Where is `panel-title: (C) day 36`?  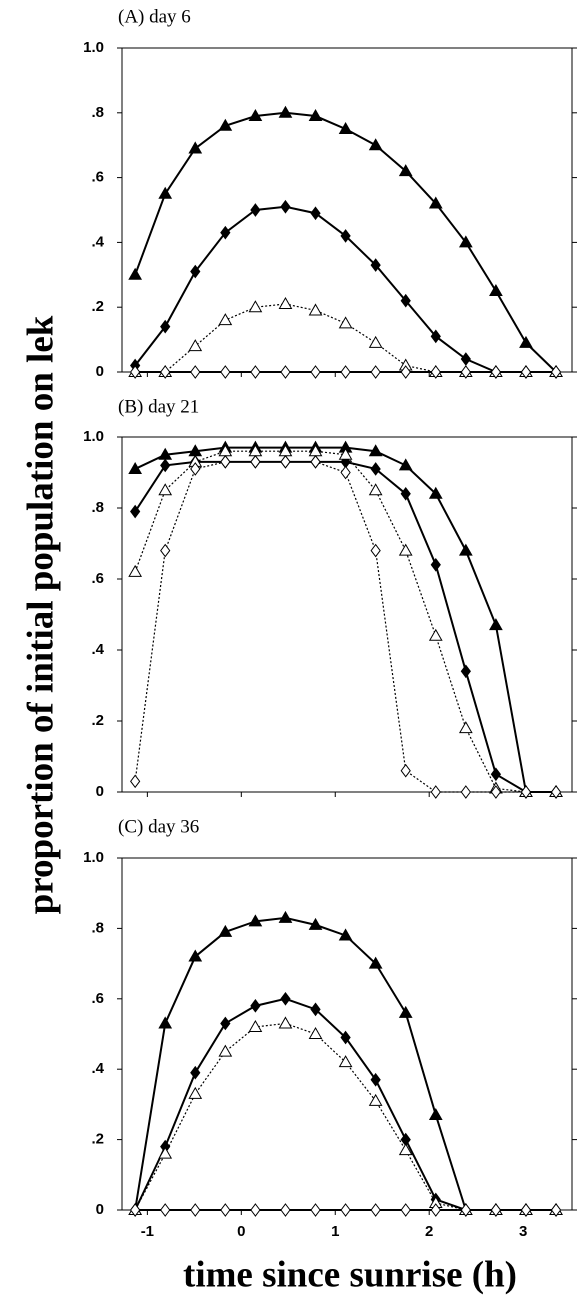 panel-title: (C) day 36 is located at coordinates (158, 826).